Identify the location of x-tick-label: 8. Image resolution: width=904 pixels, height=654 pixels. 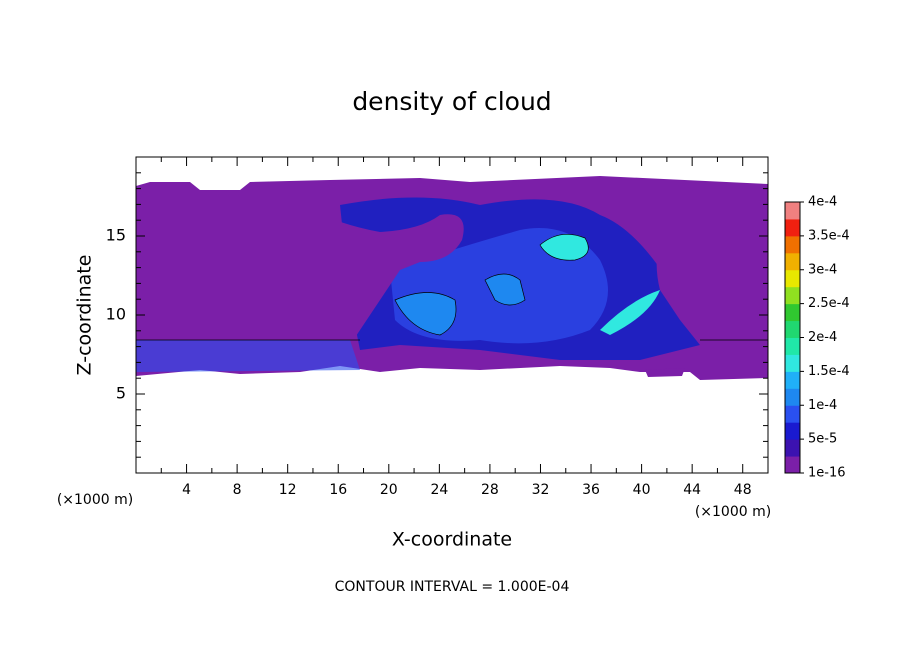
(237, 490).